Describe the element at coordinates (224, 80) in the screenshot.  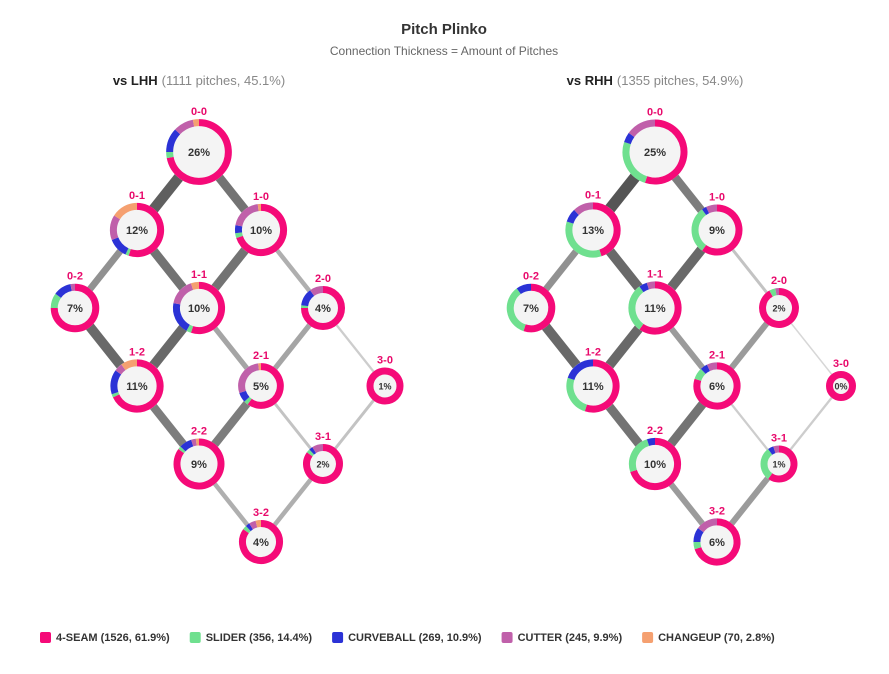
I see `panel-subtitle: (1111 pitches, 45.1%)` at that location.